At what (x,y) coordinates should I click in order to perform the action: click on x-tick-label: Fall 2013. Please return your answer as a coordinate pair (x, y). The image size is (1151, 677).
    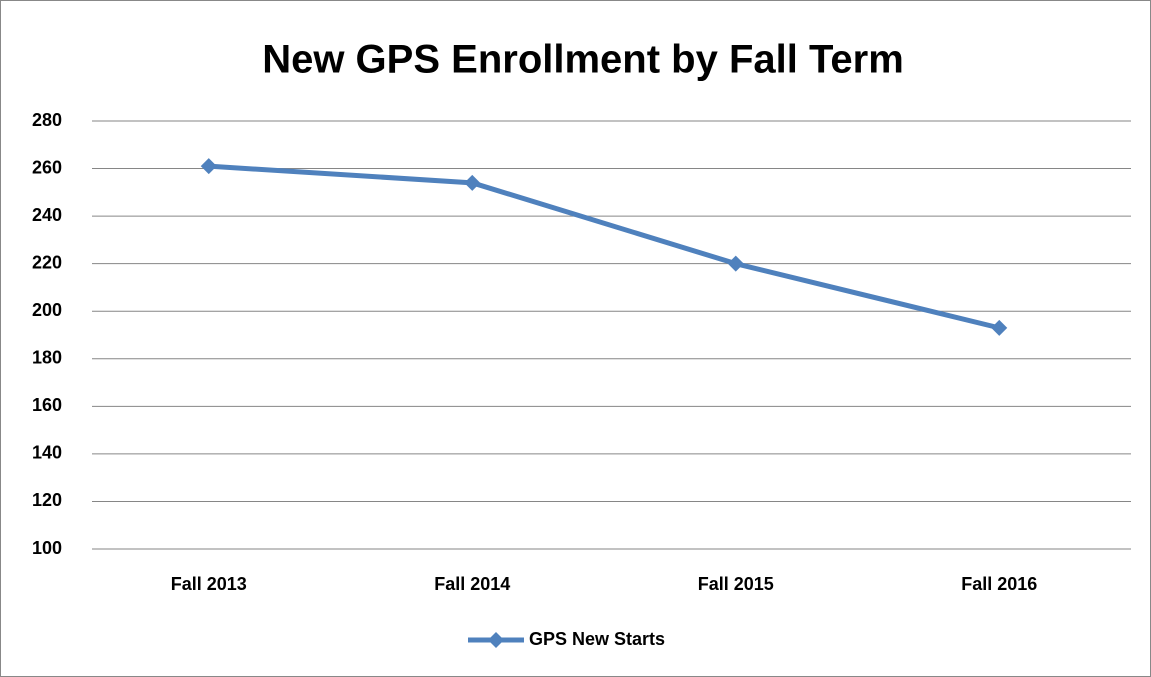
    Looking at the image, I should click on (209, 584).